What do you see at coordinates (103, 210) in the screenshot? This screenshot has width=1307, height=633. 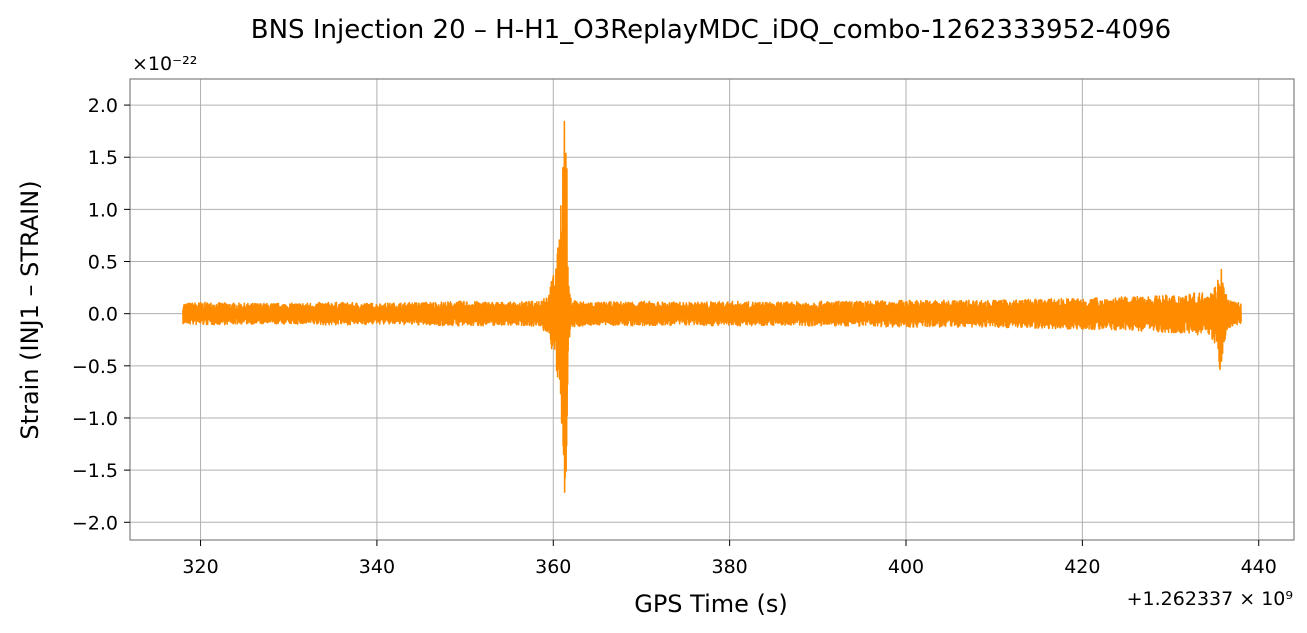 I see `y-tick-label: 1.0` at bounding box center [103, 210].